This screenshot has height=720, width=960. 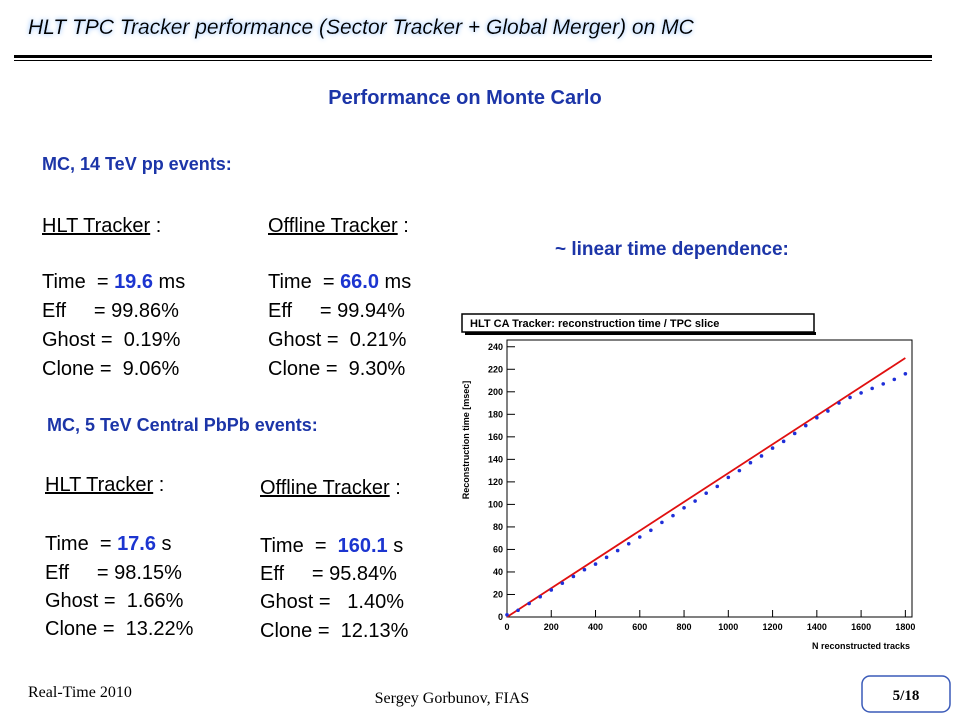 What do you see at coordinates (506, 627) in the screenshot?
I see `x-tick-label: 0` at bounding box center [506, 627].